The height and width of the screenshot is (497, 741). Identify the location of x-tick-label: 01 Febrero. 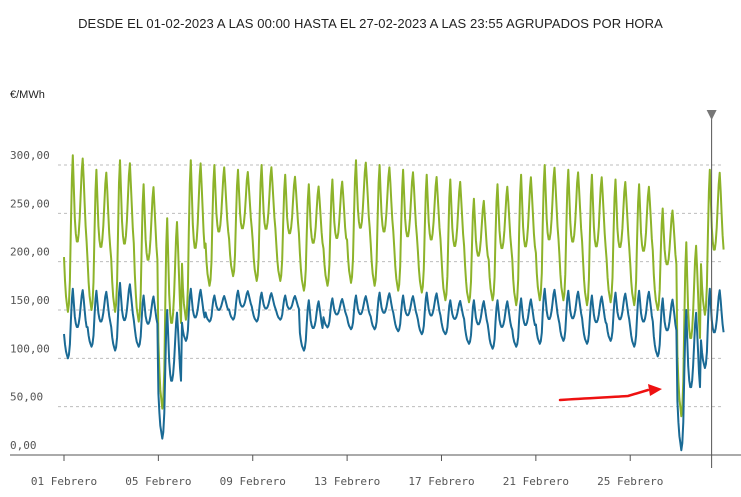
(64, 481).